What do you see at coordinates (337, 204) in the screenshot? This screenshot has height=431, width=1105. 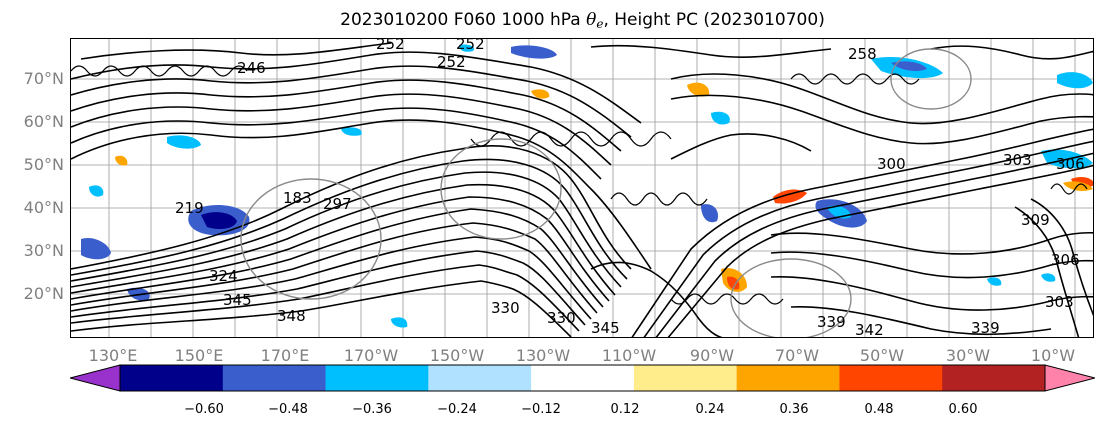 I see `contour-label: 297` at bounding box center [337, 204].